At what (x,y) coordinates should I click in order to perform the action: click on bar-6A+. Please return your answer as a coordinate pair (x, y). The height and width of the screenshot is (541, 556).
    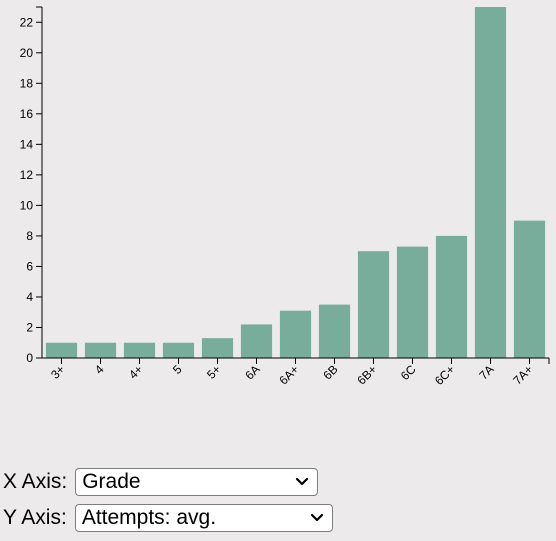
    Looking at the image, I should click on (295, 334).